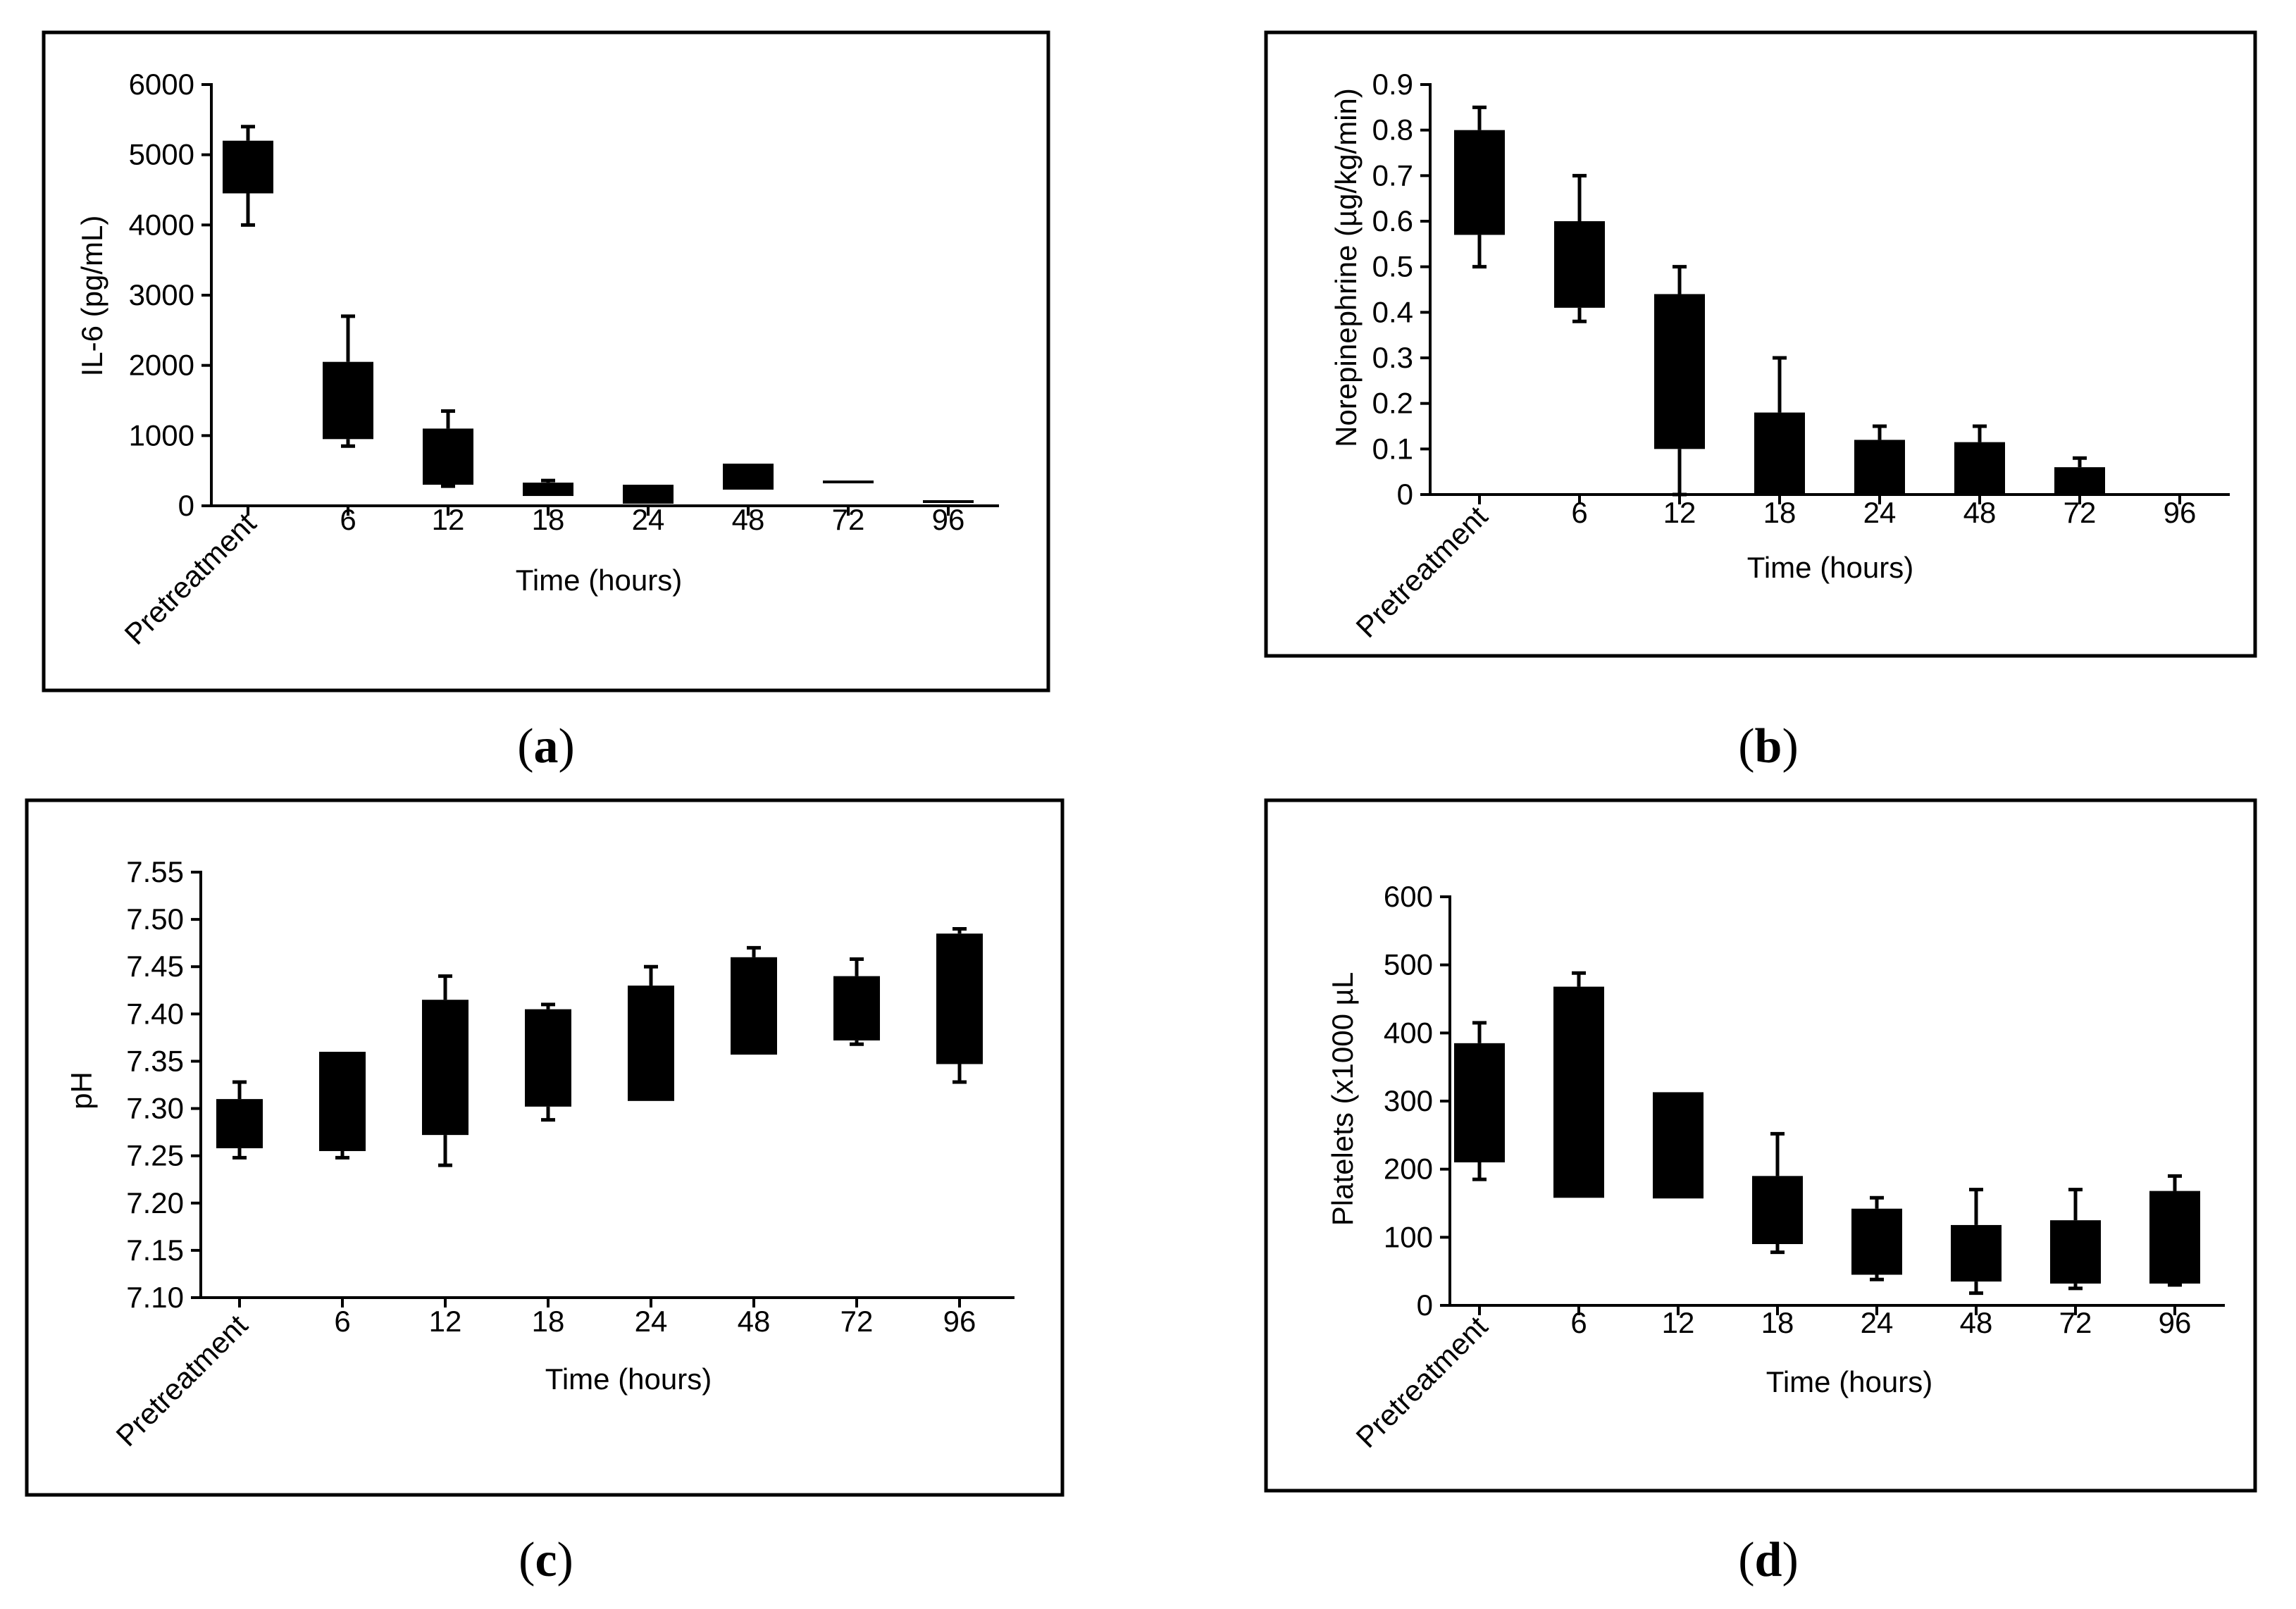 This screenshot has height=1609, width=2296. What do you see at coordinates (1392, 84) in the screenshot?
I see `panel-b-ytick-label: 0.9` at bounding box center [1392, 84].